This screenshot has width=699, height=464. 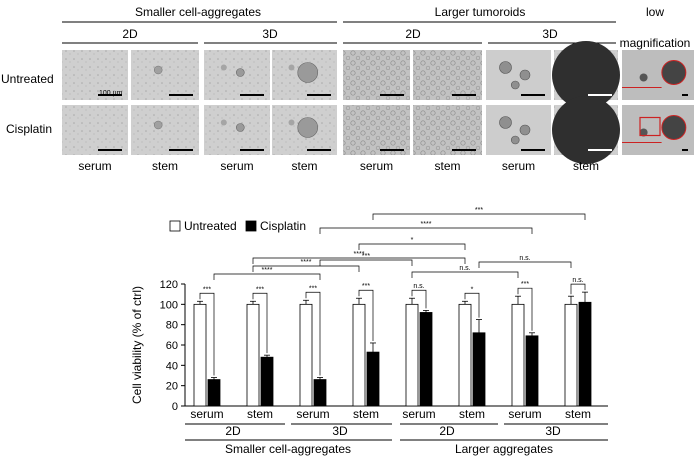 What do you see at coordinates (172, 387) in the screenshot?
I see `y-tick-label: 20` at bounding box center [172, 387].